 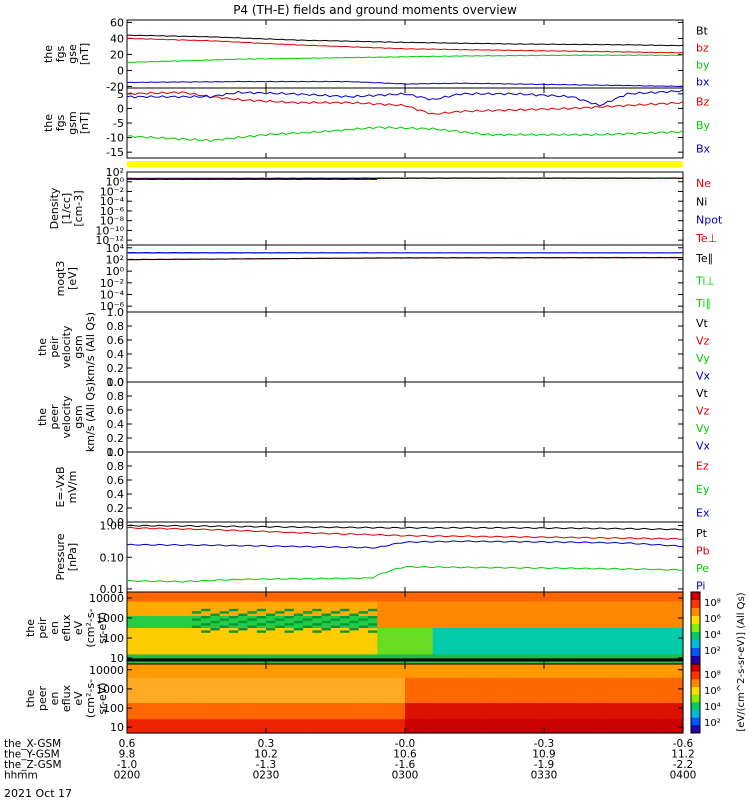 I want to click on ylabel-density: Density[1/cc][cm-3], so click(x=66, y=208).